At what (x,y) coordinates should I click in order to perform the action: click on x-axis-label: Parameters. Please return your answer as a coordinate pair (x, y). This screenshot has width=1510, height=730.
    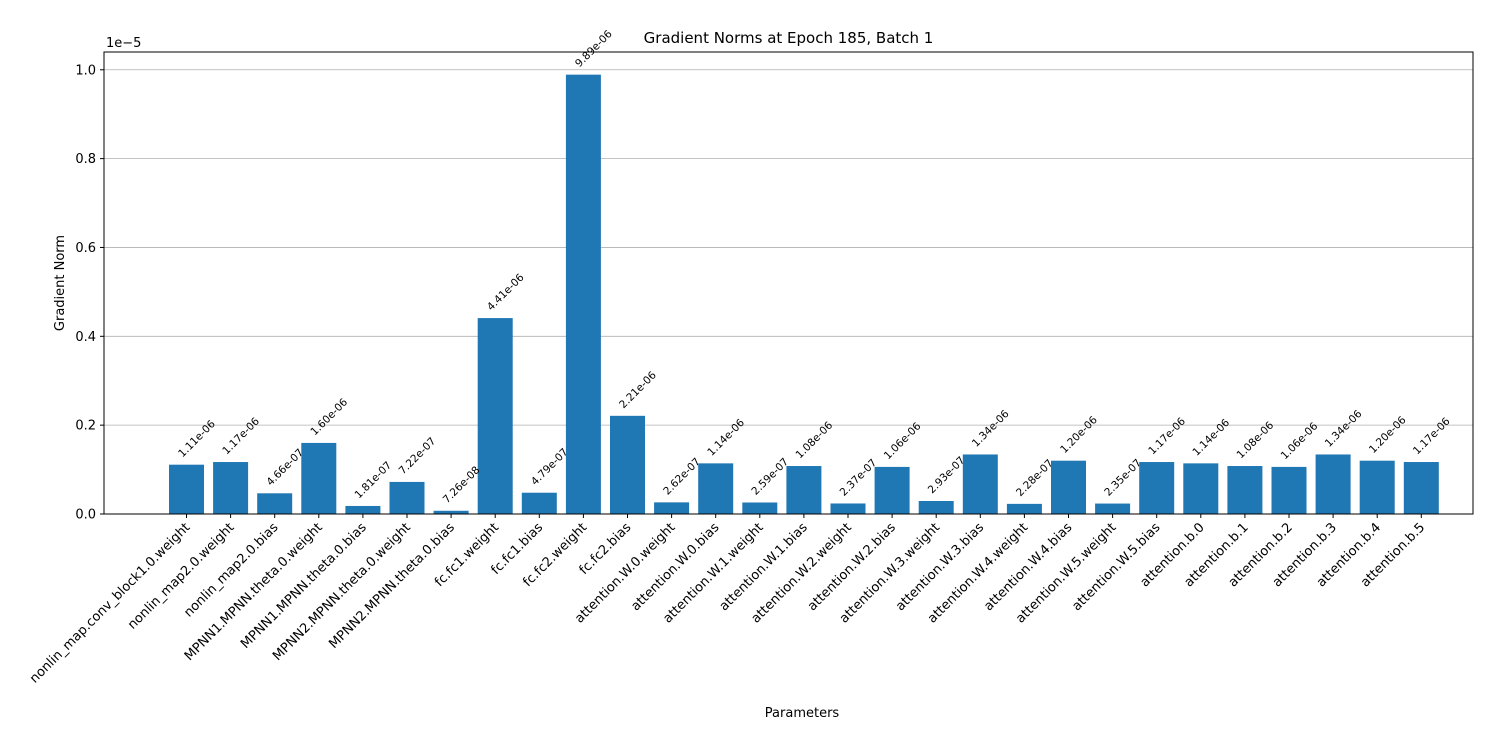
    Looking at the image, I should click on (802, 713).